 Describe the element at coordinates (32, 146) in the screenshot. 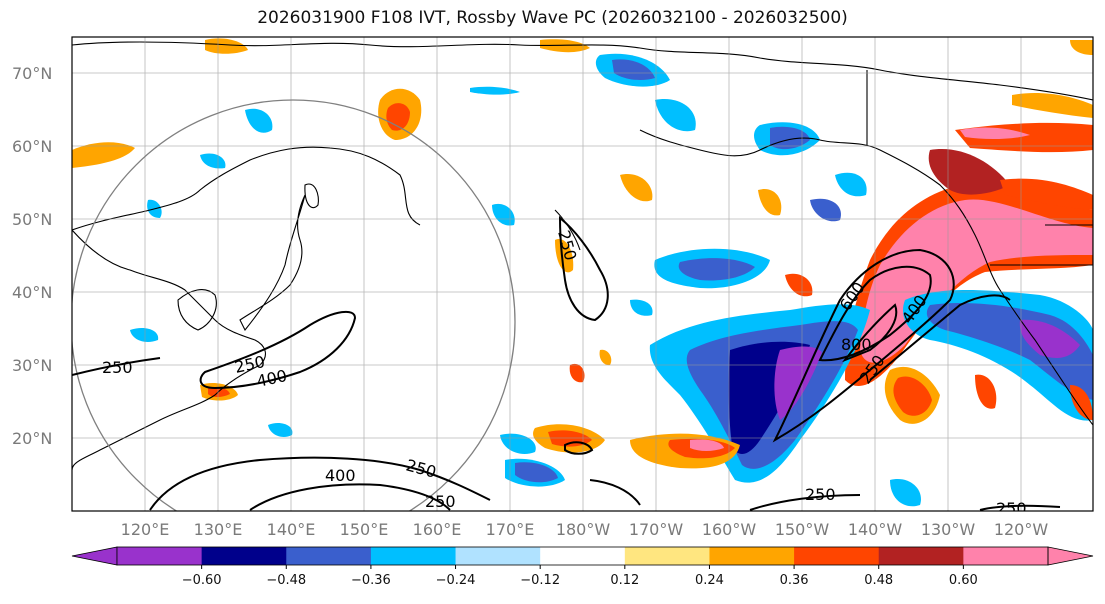

I see `lat-label: 60°N` at that location.